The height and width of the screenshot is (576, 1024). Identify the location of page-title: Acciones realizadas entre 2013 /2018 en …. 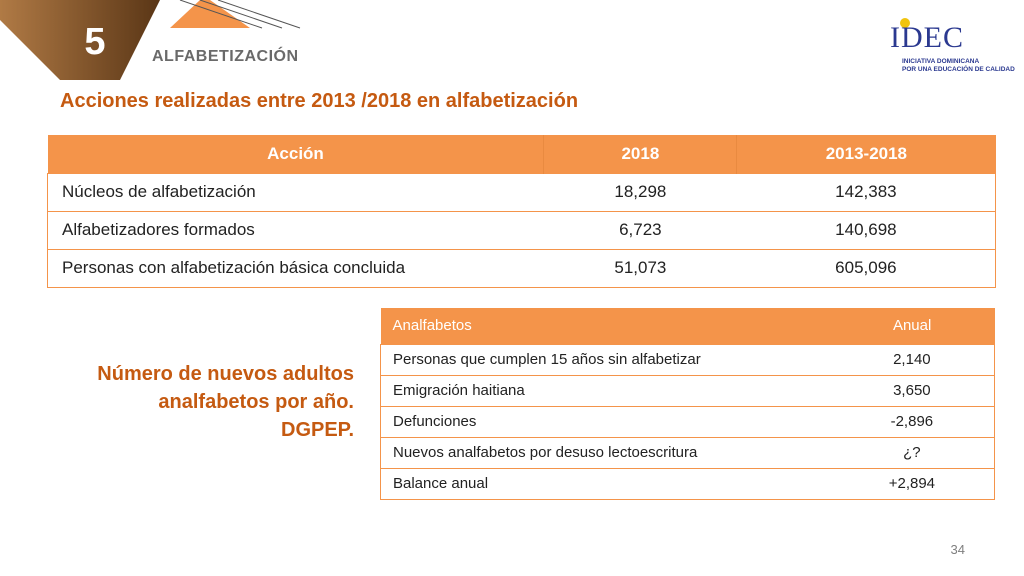
(319, 101).